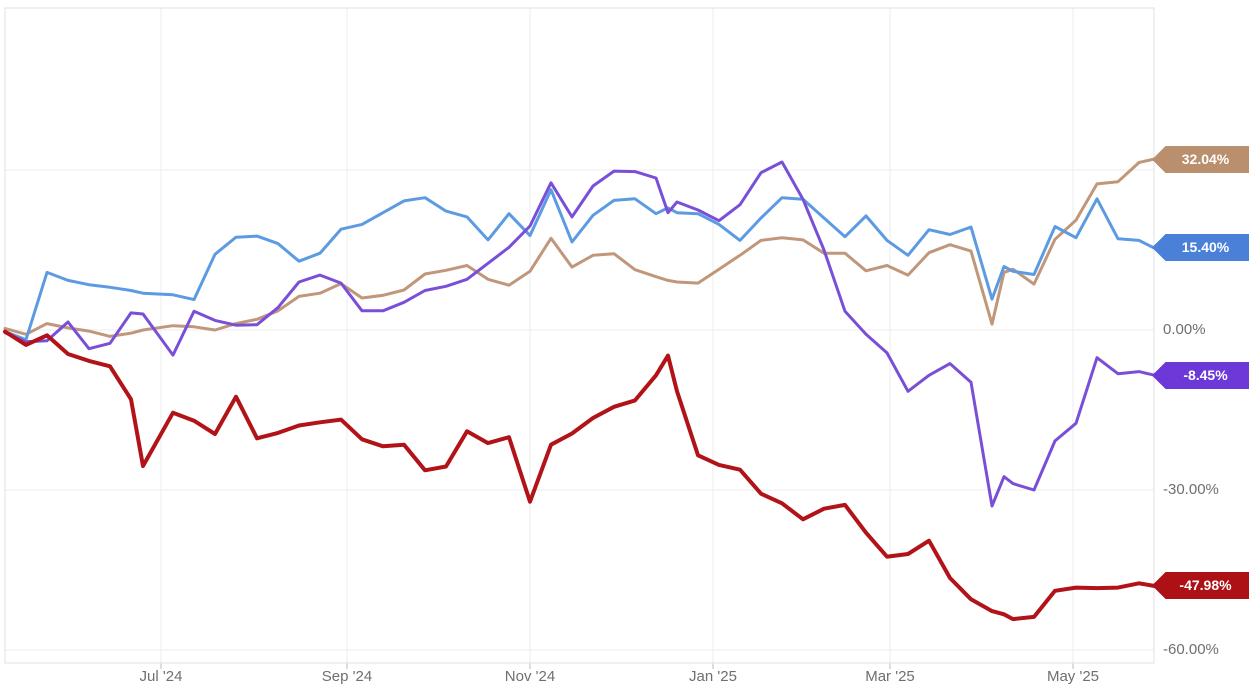 The width and height of the screenshot is (1249, 690). What do you see at coordinates (1191, 489) in the screenshot?
I see `y-axis-label-minus30: -30.00%` at bounding box center [1191, 489].